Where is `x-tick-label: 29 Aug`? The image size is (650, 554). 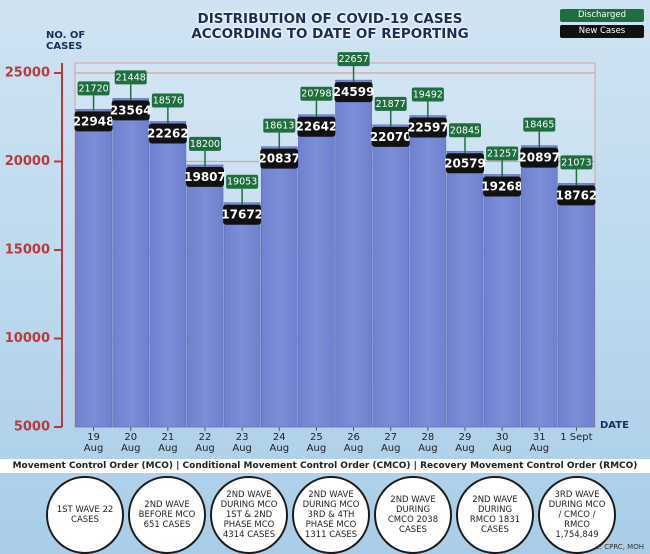
x-tick-label: 29 Aug is located at coordinates (465, 443).